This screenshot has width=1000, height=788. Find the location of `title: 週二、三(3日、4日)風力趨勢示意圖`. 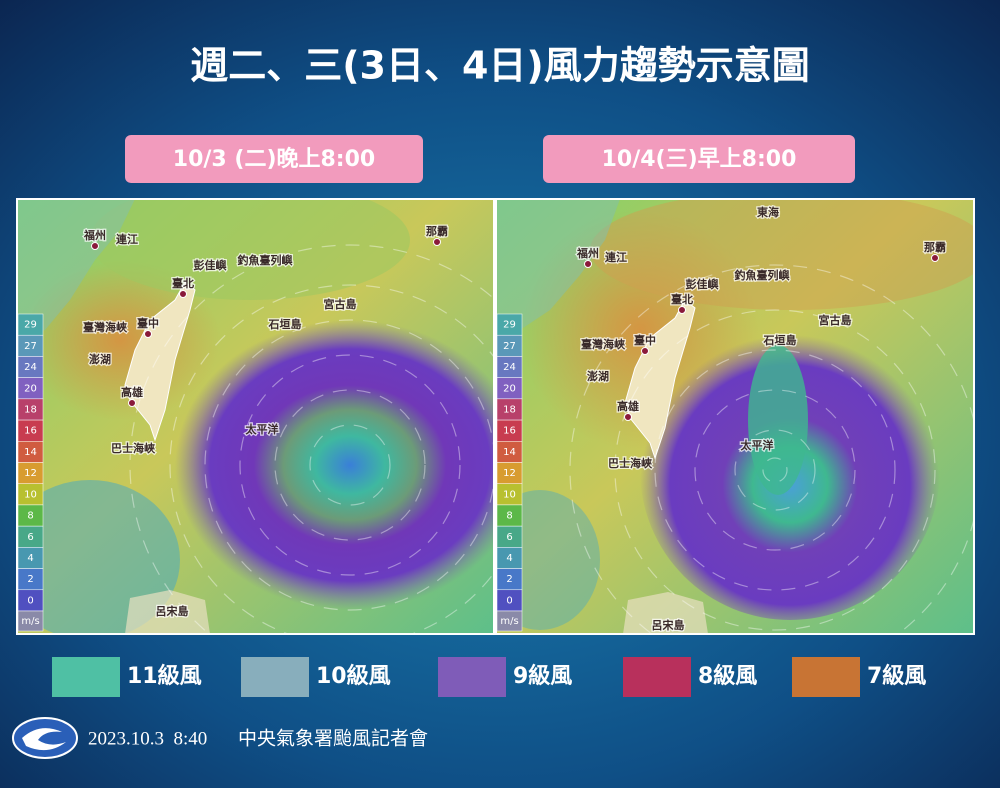

title: 週二、三(3日、4日)風力趨勢示意圖 is located at coordinates (500, 66).